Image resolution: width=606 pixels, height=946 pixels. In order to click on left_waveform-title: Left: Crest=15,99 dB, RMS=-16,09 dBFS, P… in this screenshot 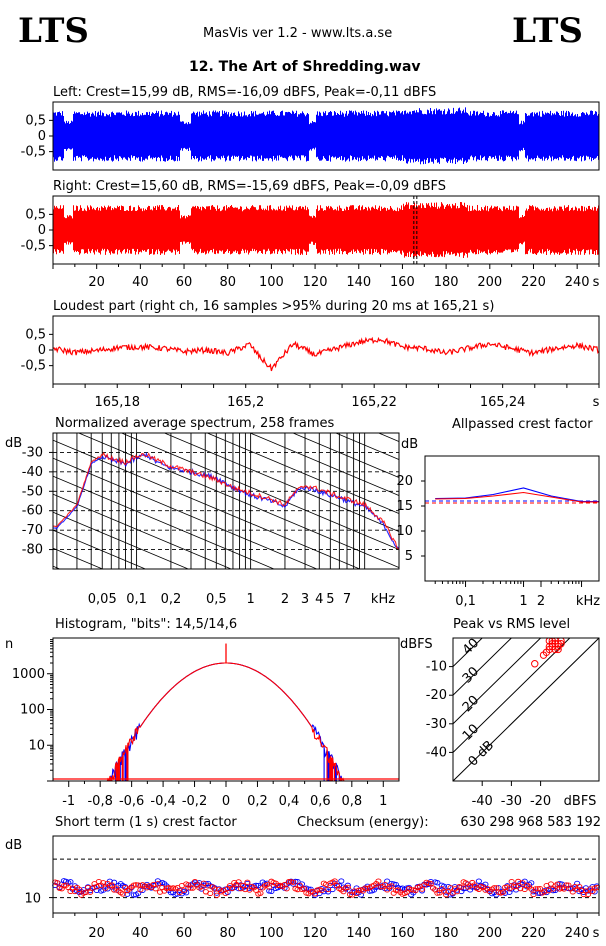, I will do `click(244, 92)`.